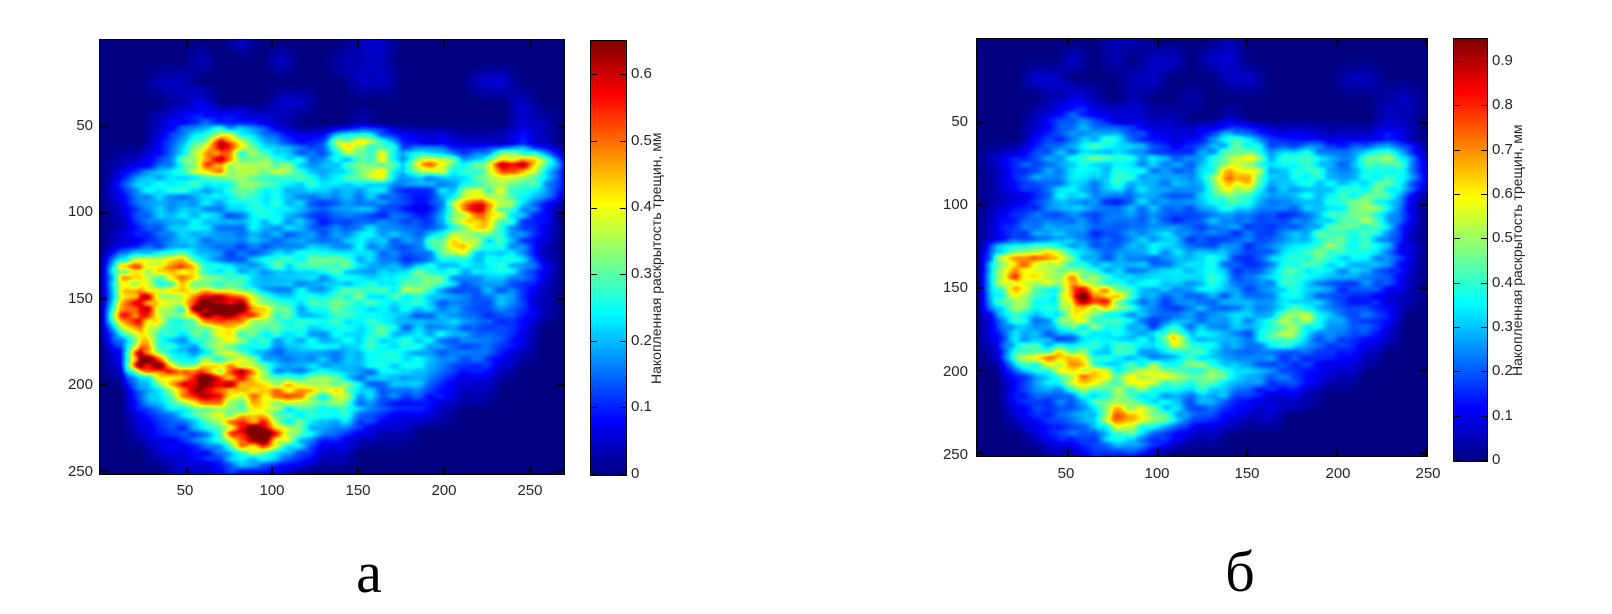 Image resolution: width=1612 pixels, height=614 pixels. What do you see at coordinates (1470, 250) in the screenshot?
I see `colorbar-b` at bounding box center [1470, 250].